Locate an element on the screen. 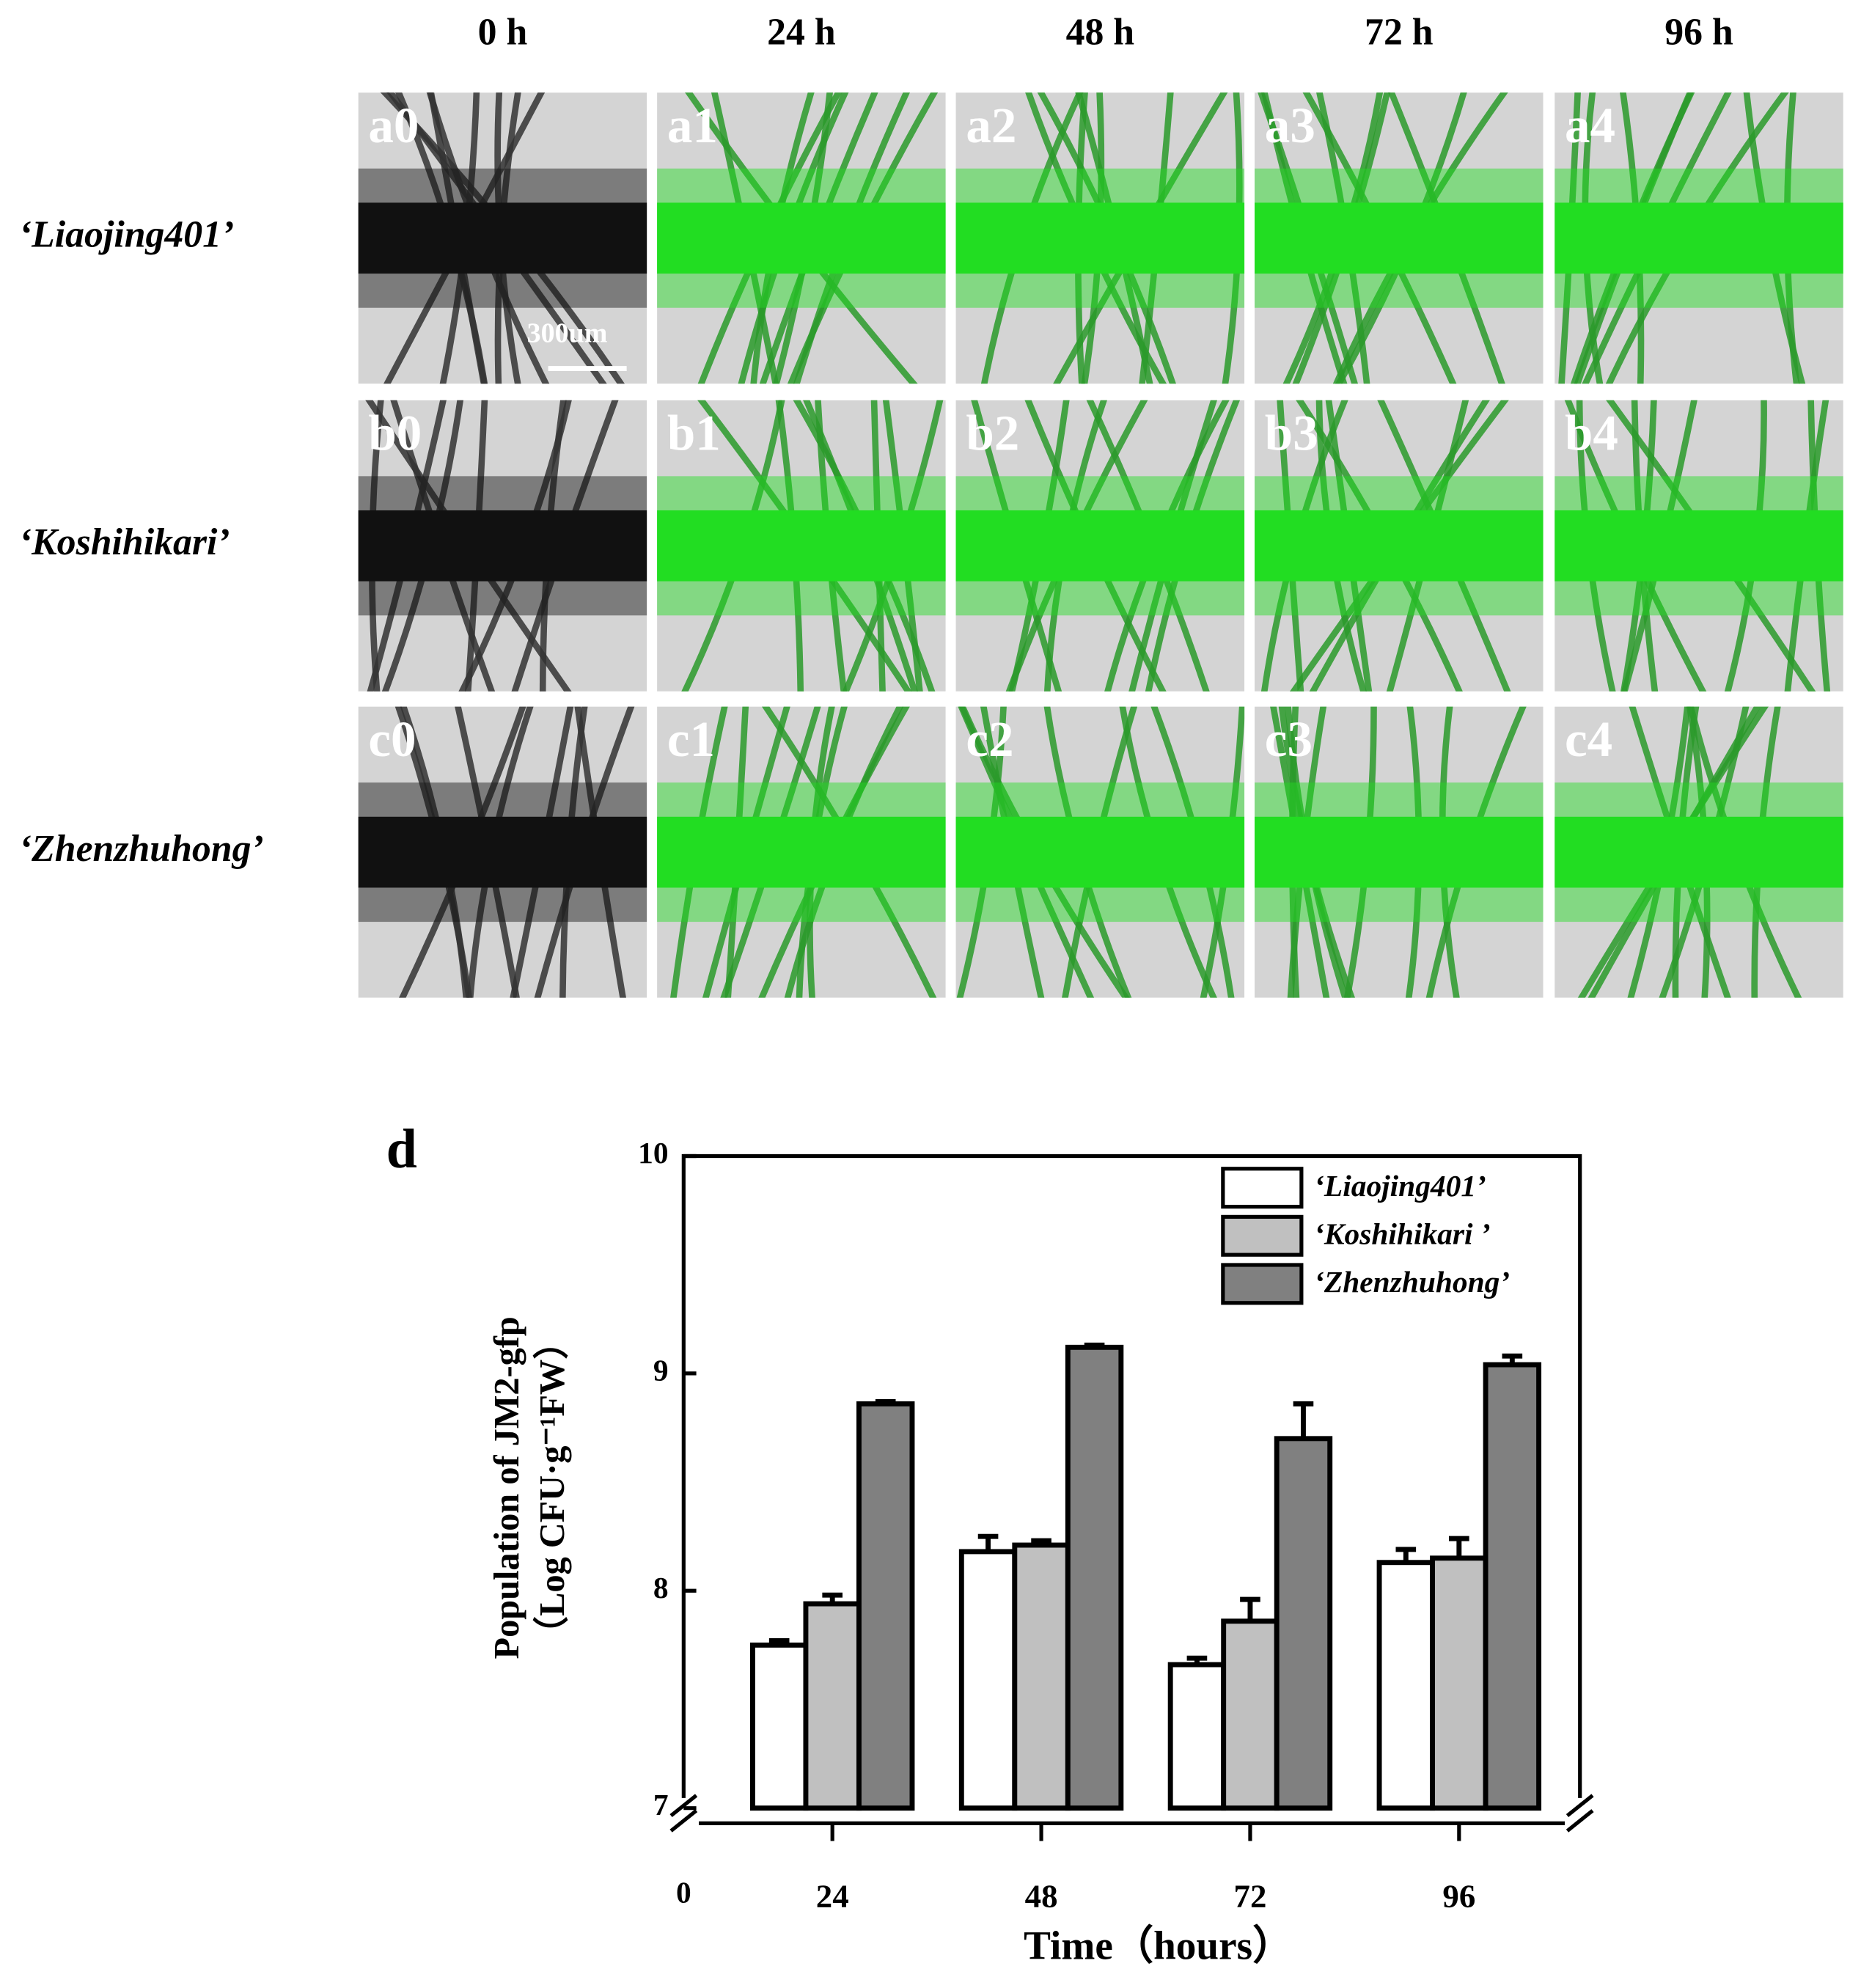 The height and width of the screenshot is (1988, 1861). micrograph: c4 is located at coordinates (1699, 852).